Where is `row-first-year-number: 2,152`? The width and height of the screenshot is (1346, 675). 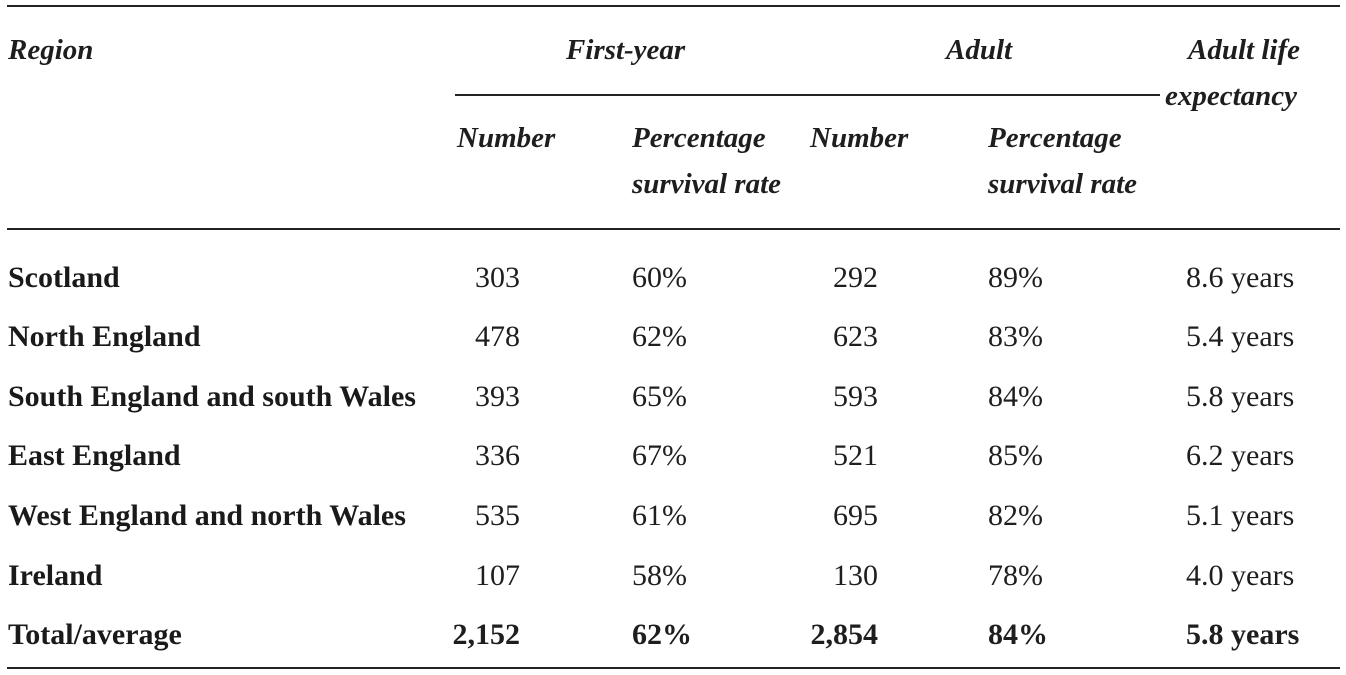
row-first-year-number: 2,152 is located at coordinates (486, 634).